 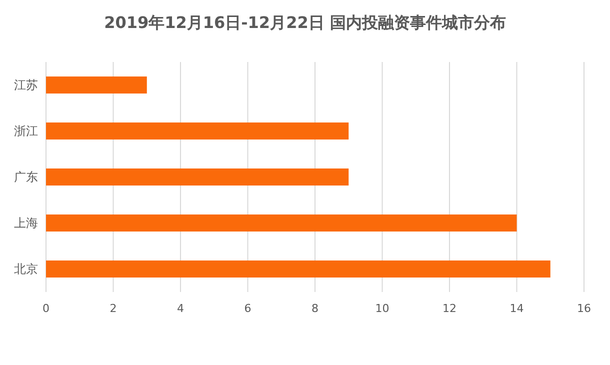 What do you see at coordinates (382, 308) in the screenshot?
I see `x-tick-label: 10` at bounding box center [382, 308].